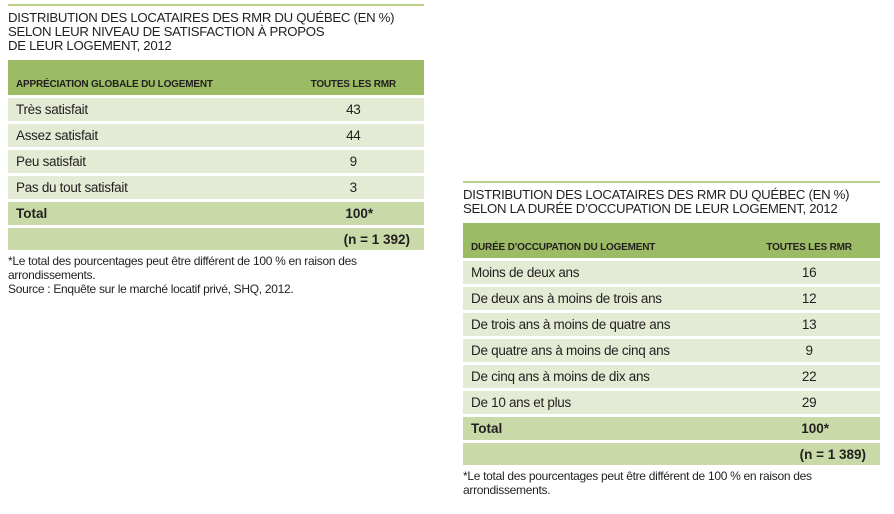  I want to click on table-row: Peu satisfait 9, so click(216, 160).